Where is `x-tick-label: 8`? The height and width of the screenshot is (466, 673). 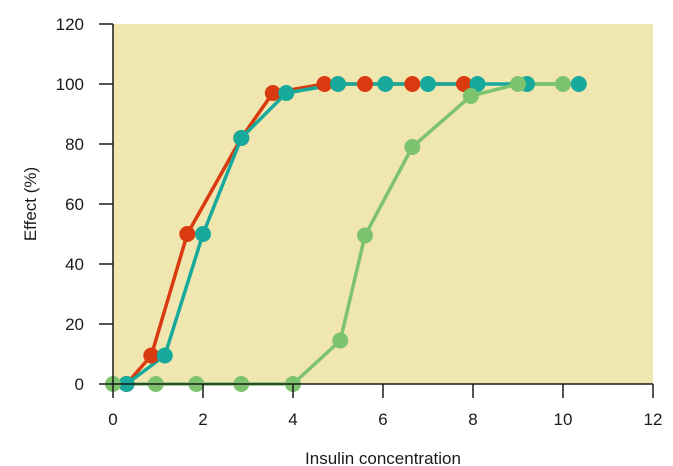 x-tick-label: 8 is located at coordinates (472, 419).